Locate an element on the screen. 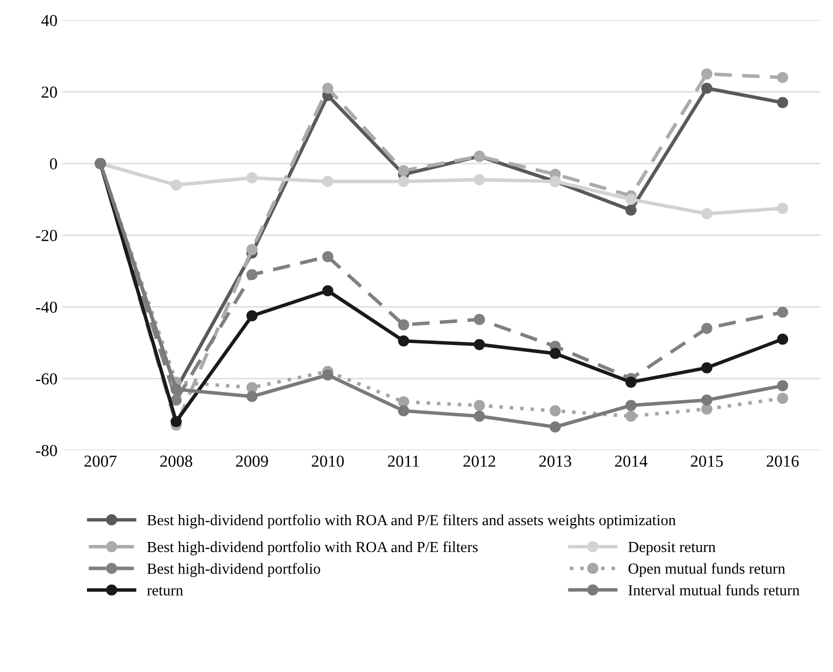  legend-label: return is located at coordinates (165, 591).